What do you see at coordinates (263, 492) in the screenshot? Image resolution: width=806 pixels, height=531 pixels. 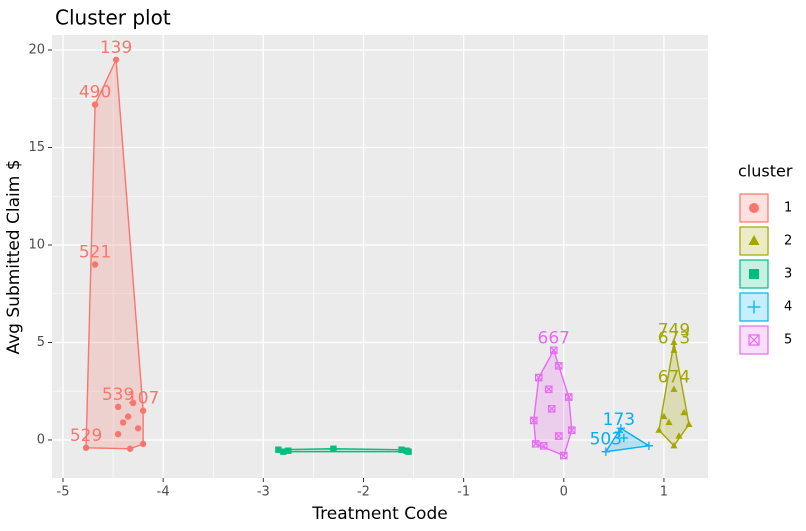 I see `x-tick-label: -3` at bounding box center [263, 492].